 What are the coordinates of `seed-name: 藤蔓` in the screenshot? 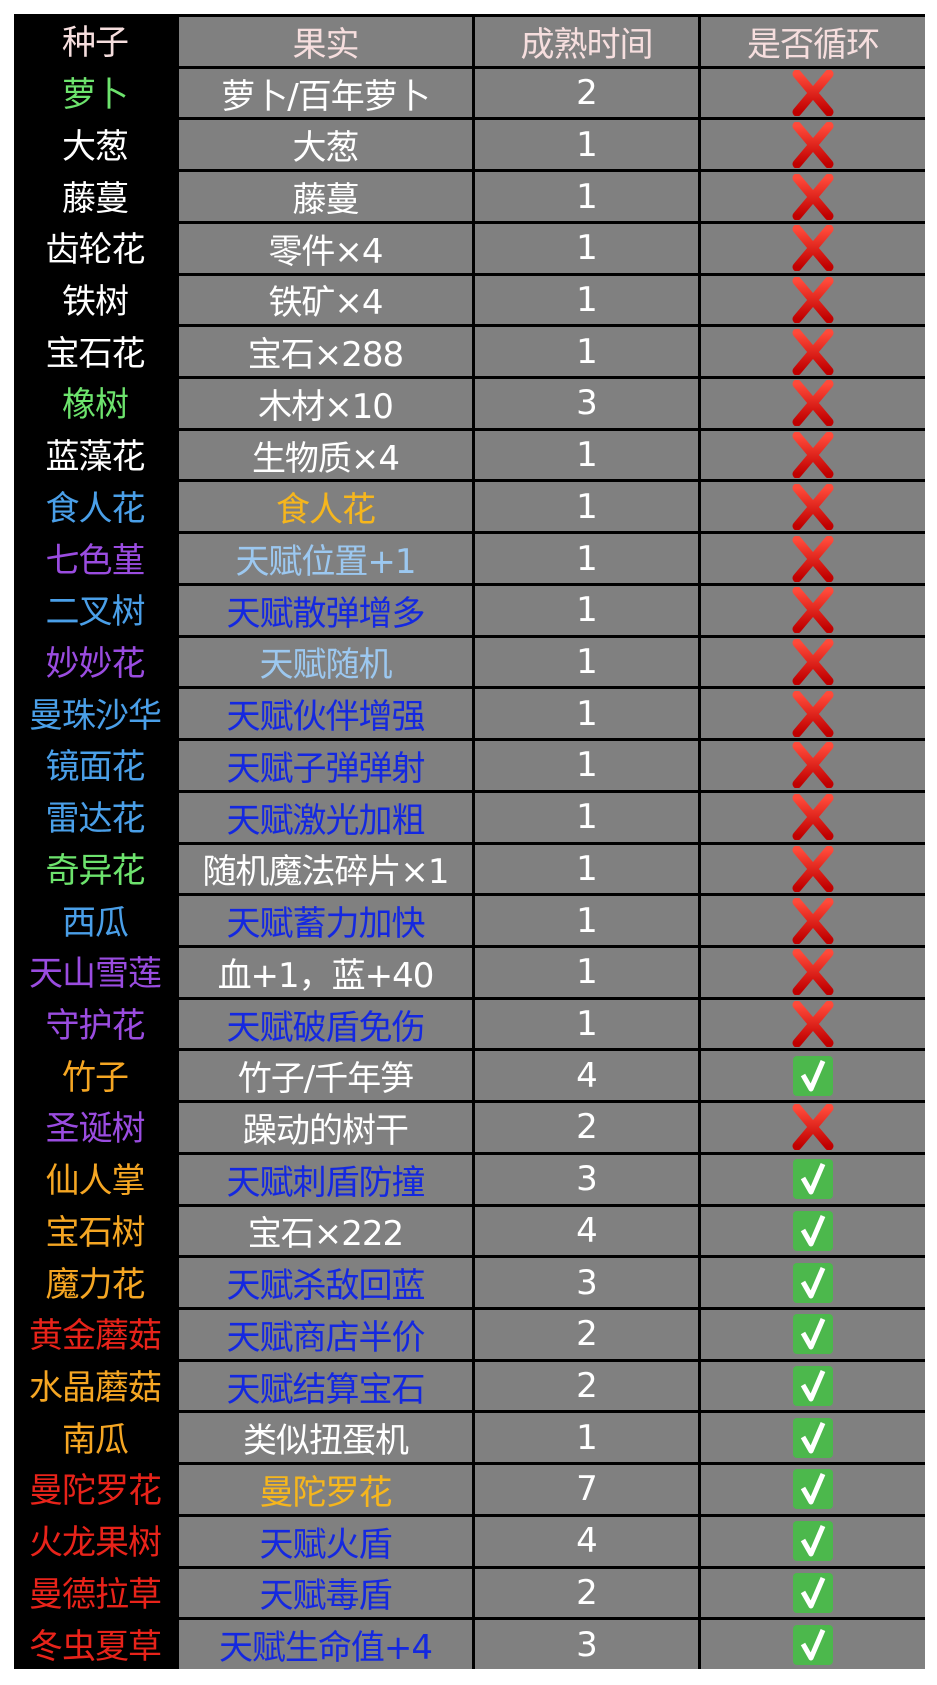 It's located at (95, 195).